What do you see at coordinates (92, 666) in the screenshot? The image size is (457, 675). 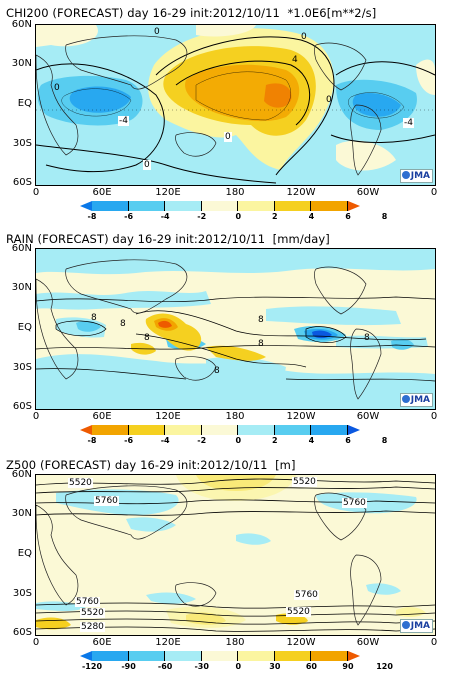 I see `colorbar-tick-label: -120` at bounding box center [92, 666].